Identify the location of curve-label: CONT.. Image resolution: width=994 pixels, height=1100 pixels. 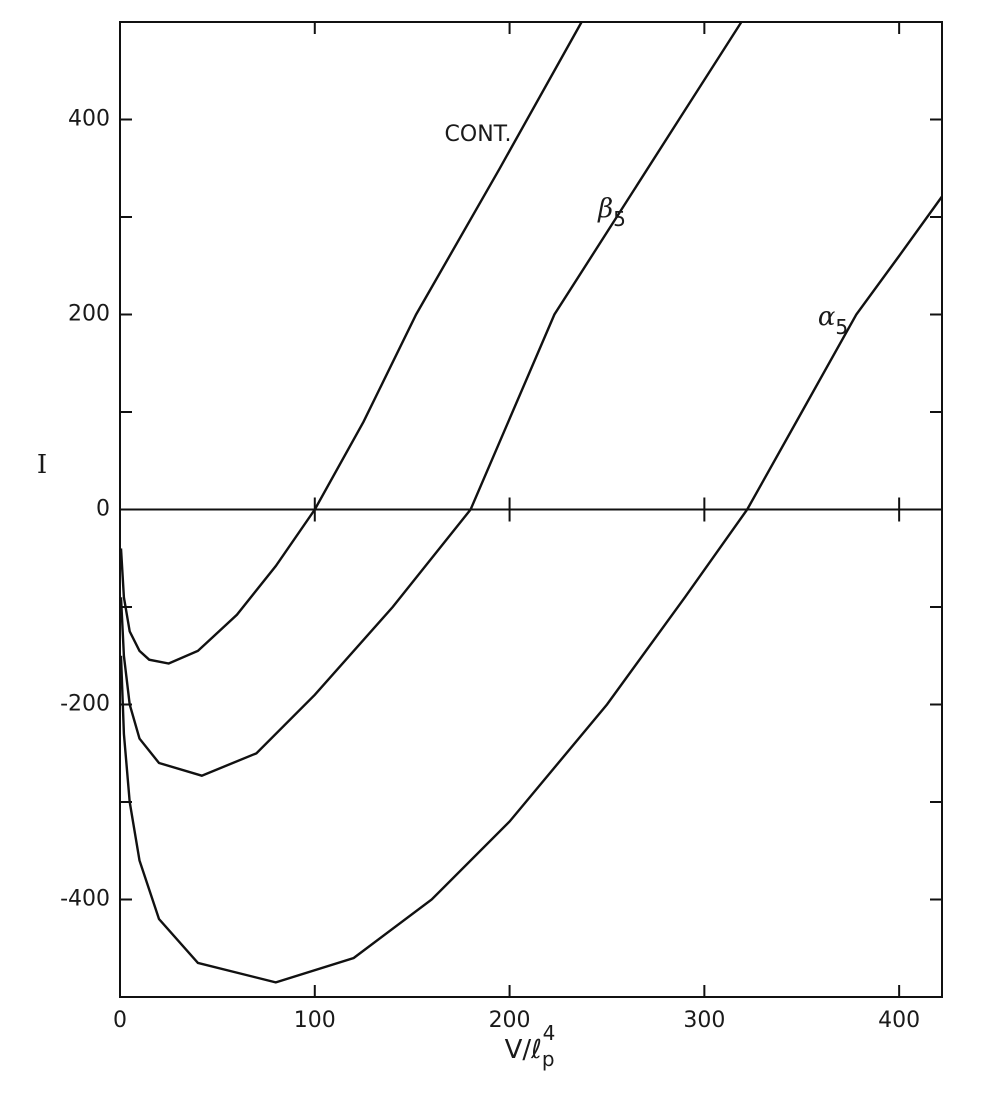
(478, 134).